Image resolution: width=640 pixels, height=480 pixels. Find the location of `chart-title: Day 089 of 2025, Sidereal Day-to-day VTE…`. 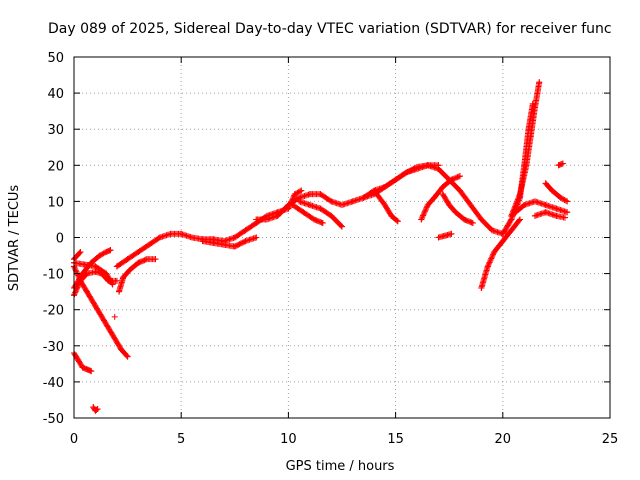

chart-title: Day 089 of 2025, Sidereal Day-to-day VTE… is located at coordinates (330, 29).